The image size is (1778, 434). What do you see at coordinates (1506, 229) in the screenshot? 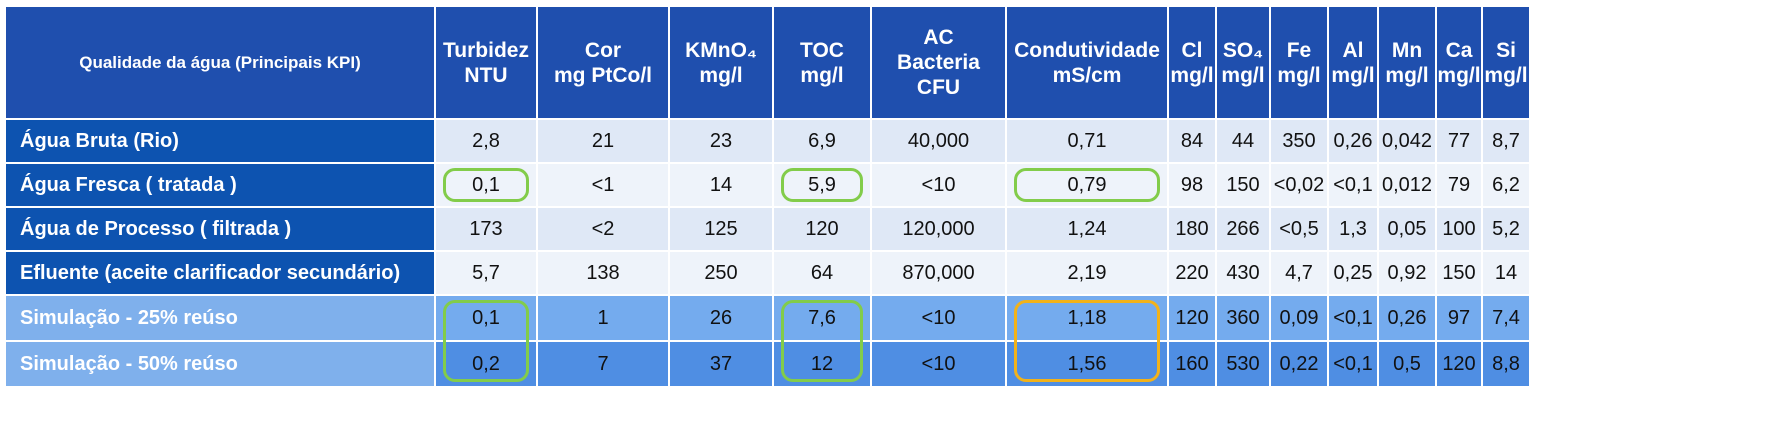
I see `table-cell: 5,2` at bounding box center [1506, 229].